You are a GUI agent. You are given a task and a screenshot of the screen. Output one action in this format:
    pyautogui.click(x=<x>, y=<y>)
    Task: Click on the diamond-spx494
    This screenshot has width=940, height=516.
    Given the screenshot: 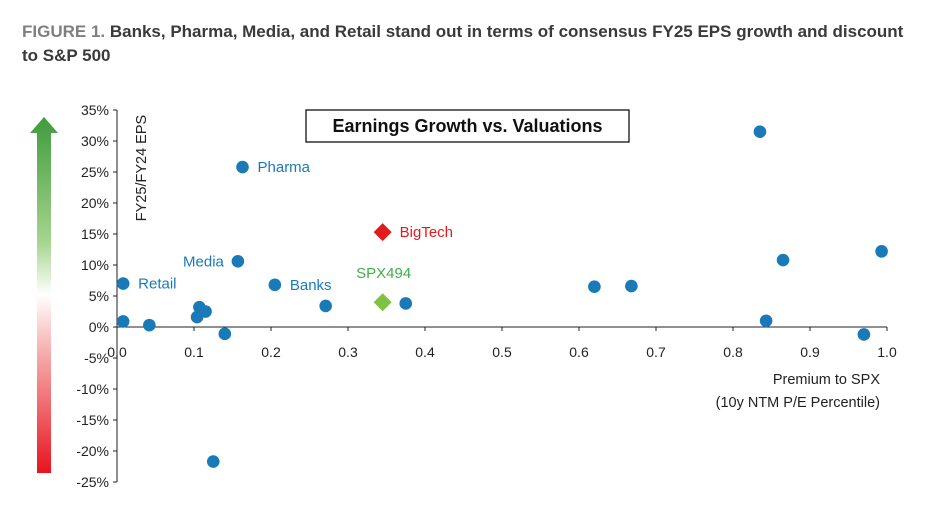 What is the action you would take?
    pyautogui.click(x=382, y=302)
    